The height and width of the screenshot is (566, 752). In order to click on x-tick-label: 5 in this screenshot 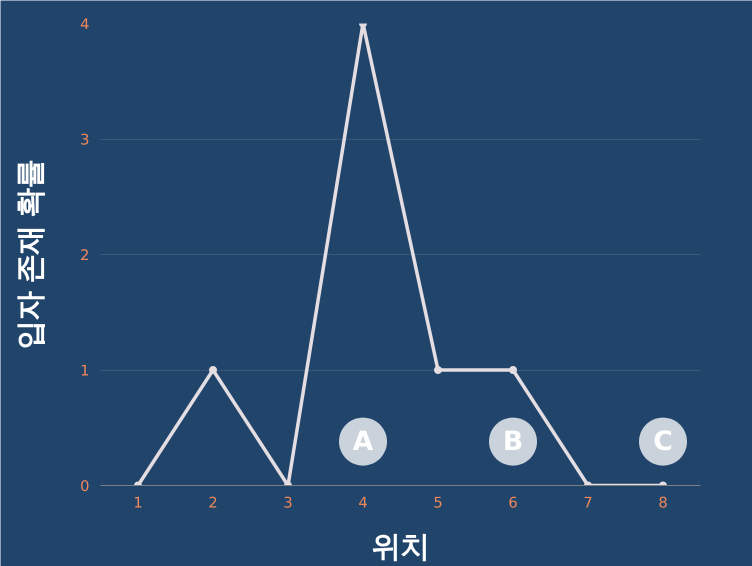, I will do `click(438, 503)`.